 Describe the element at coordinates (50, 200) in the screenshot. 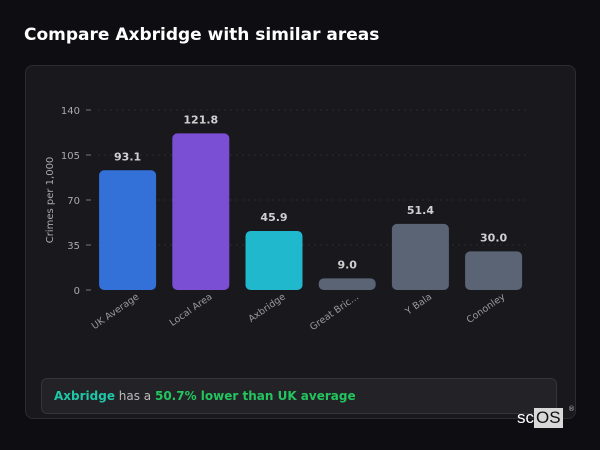

I see `y-axis-label: Crimes per 1,000` at that location.